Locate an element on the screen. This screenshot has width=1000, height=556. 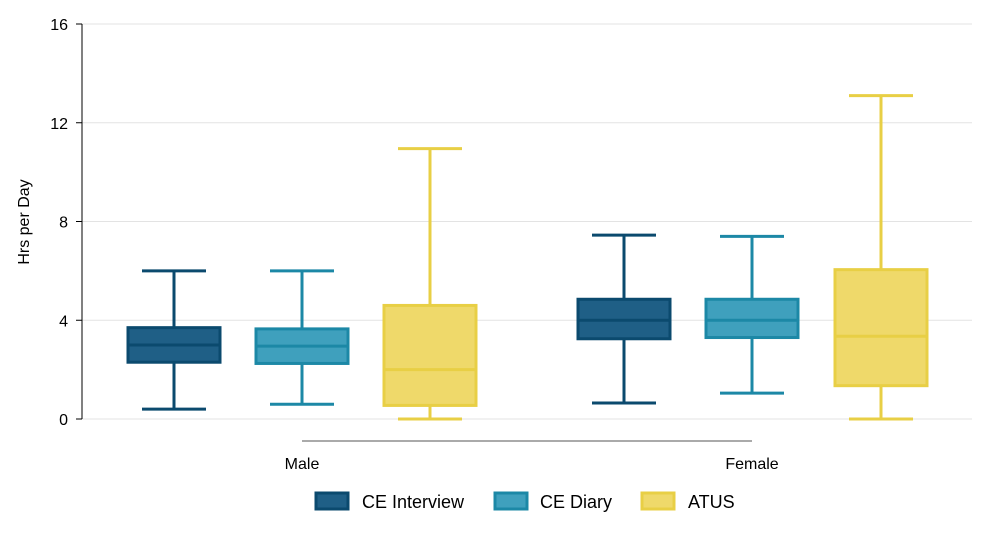
group-label-female: Female is located at coordinates (751, 464).